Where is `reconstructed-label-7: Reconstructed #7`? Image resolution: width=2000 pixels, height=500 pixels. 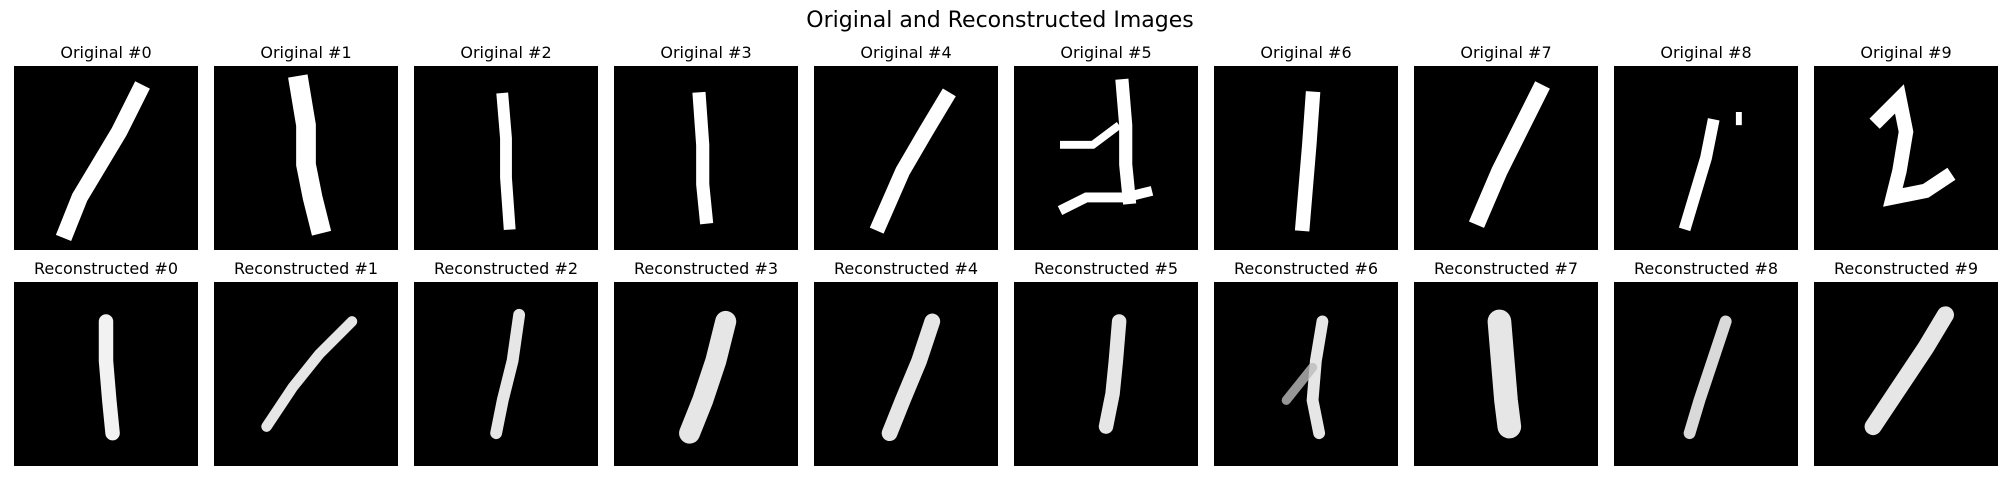
reconstructed-label-7: Reconstructed #7 is located at coordinates (1506, 268).